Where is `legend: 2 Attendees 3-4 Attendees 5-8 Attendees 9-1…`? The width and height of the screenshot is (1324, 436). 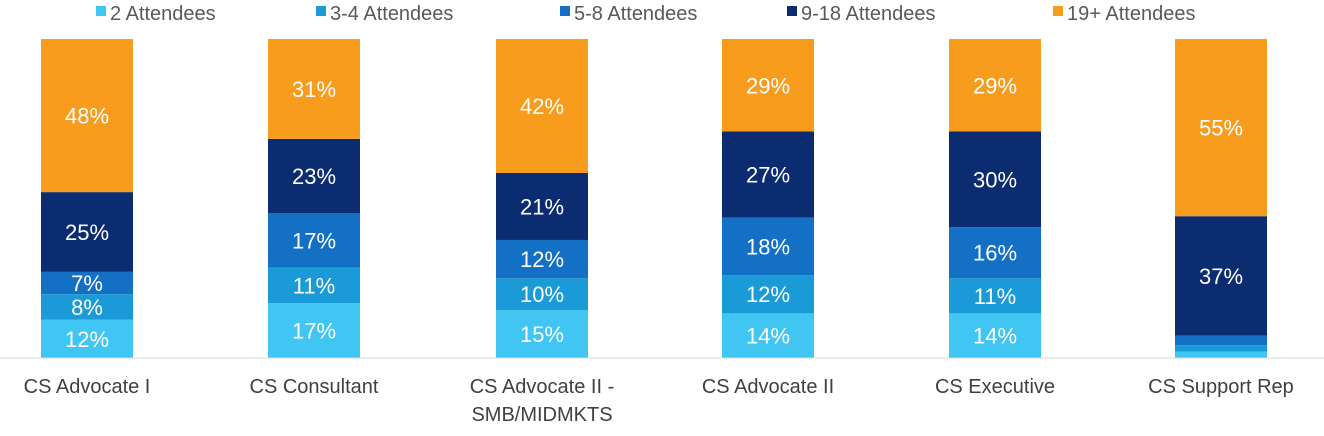 legend: 2 Attendees 3-4 Attendees 5-8 Attendees 9-1… is located at coordinates (645, 14).